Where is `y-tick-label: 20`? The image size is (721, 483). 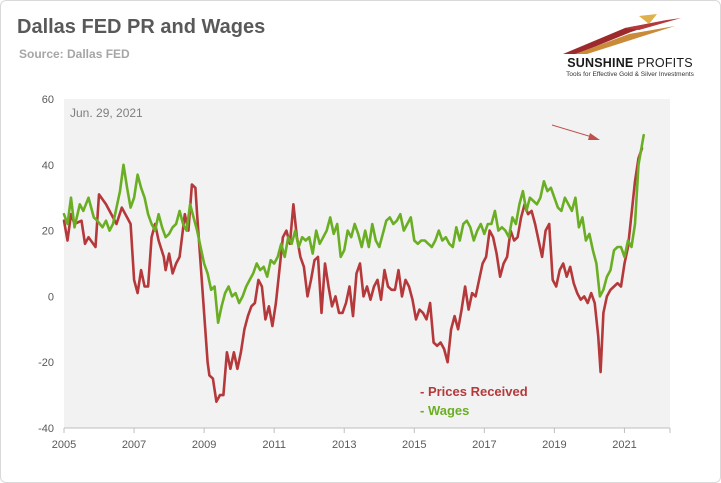
y-tick-label: 20 is located at coordinates (48, 232).